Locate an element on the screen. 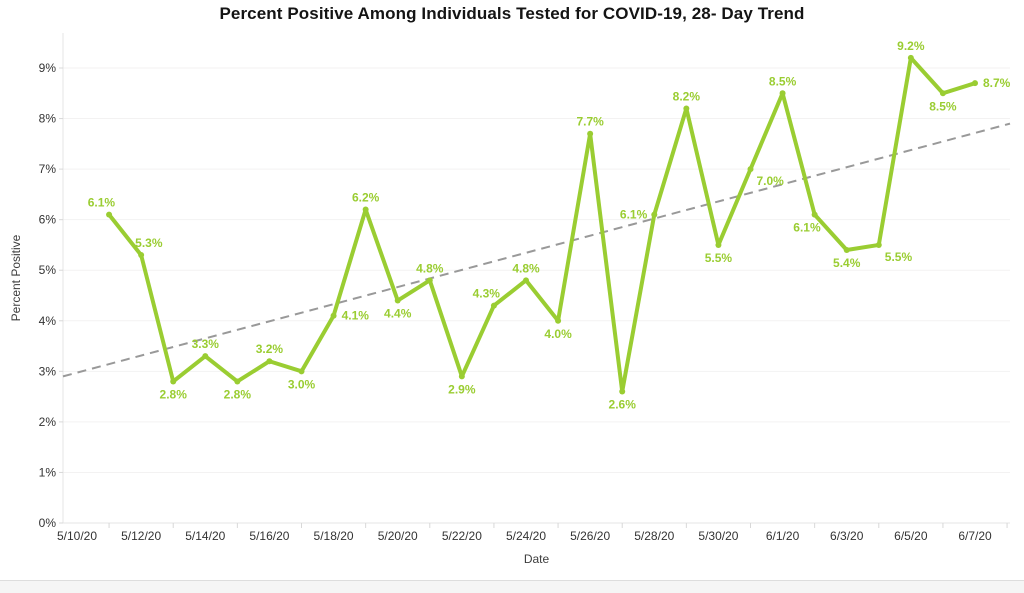 Image resolution: width=1024 pixels, height=593 pixels. x-tick-label: 5/12/20 is located at coordinates (141, 536).